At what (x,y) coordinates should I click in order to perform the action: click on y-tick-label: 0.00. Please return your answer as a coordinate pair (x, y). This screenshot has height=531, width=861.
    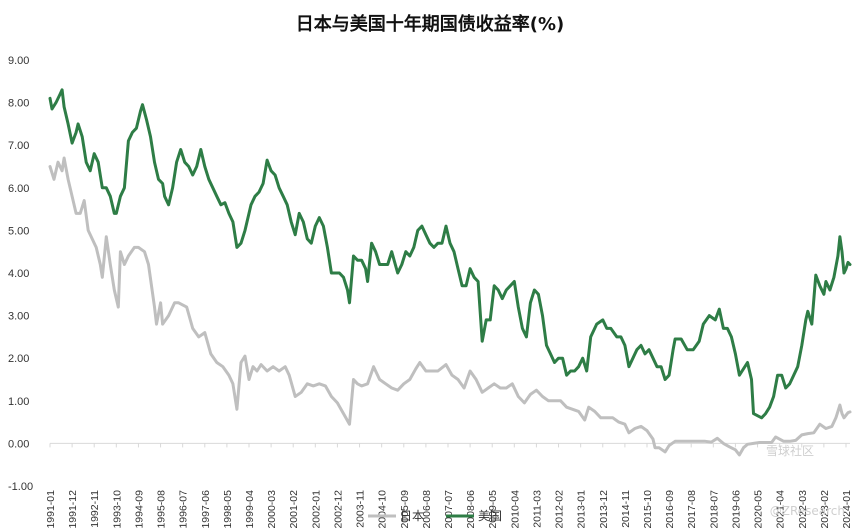
    Looking at the image, I should click on (18, 444).